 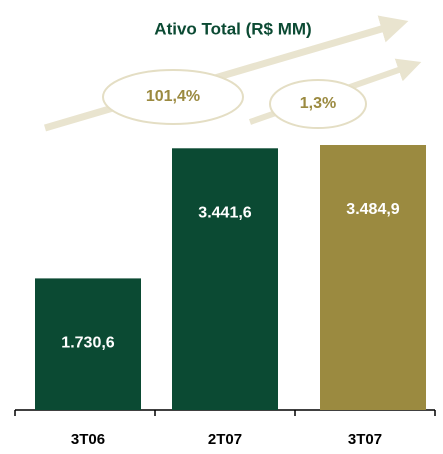 I want to click on annotation: 1,3%, so click(x=318, y=103).